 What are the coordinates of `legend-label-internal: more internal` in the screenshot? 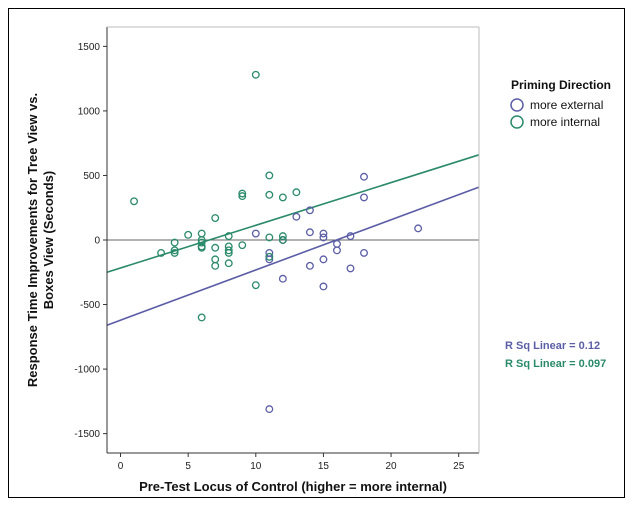 It's located at (565, 122).